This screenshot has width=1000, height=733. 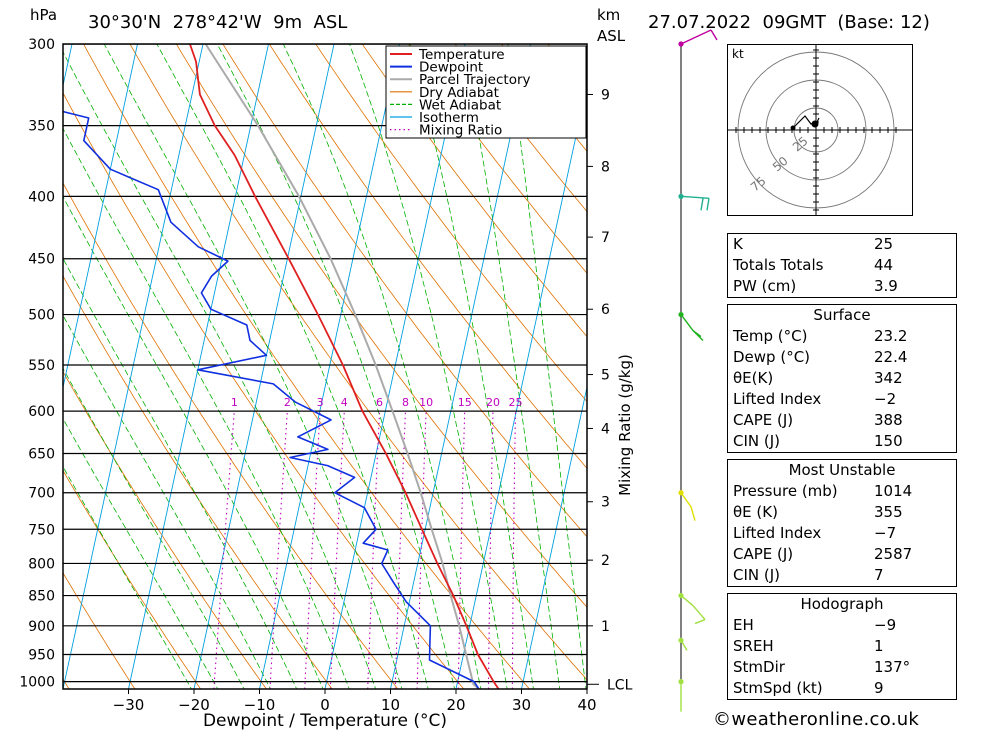 What do you see at coordinates (41, 260) in the screenshot?
I see `pressure-tick-label: 450` at bounding box center [41, 260].